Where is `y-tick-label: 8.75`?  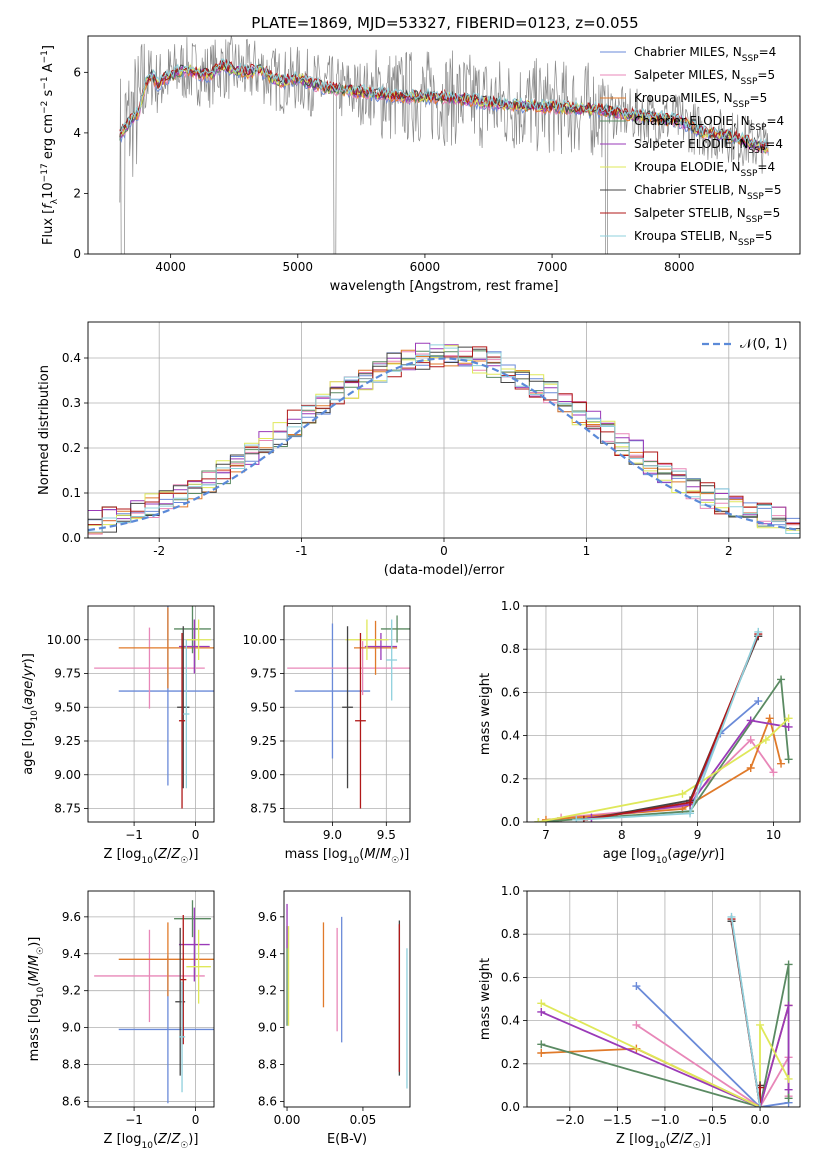 y-tick-label: 8.75 is located at coordinates (263, 809).